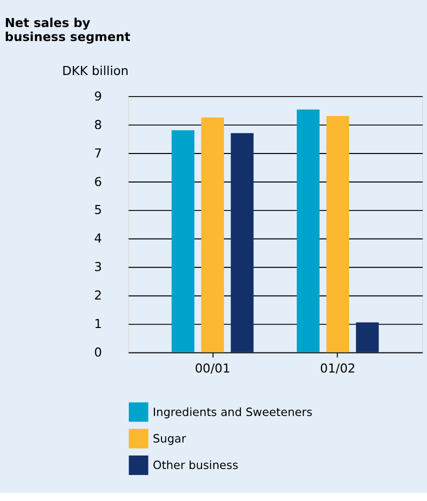 This screenshot has height=501, width=427. Describe the element at coordinates (212, 369) in the screenshot. I see `x-tick-label: 00/01` at that location.